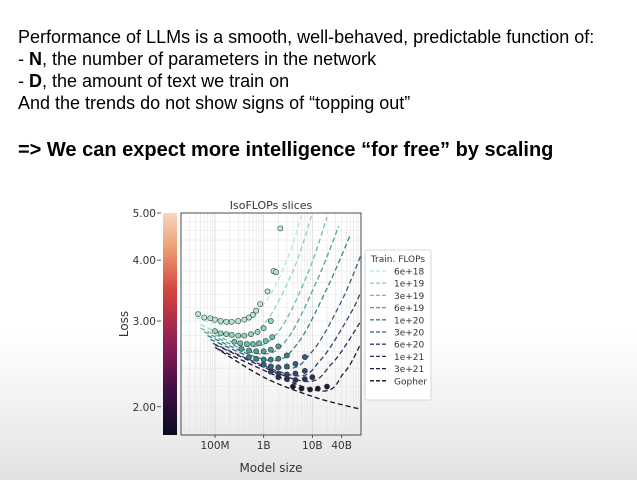 This screenshot has width=637, height=480. What do you see at coordinates (398, 260) in the screenshot?
I see `legend-title: Train. FLOPs` at bounding box center [398, 260].